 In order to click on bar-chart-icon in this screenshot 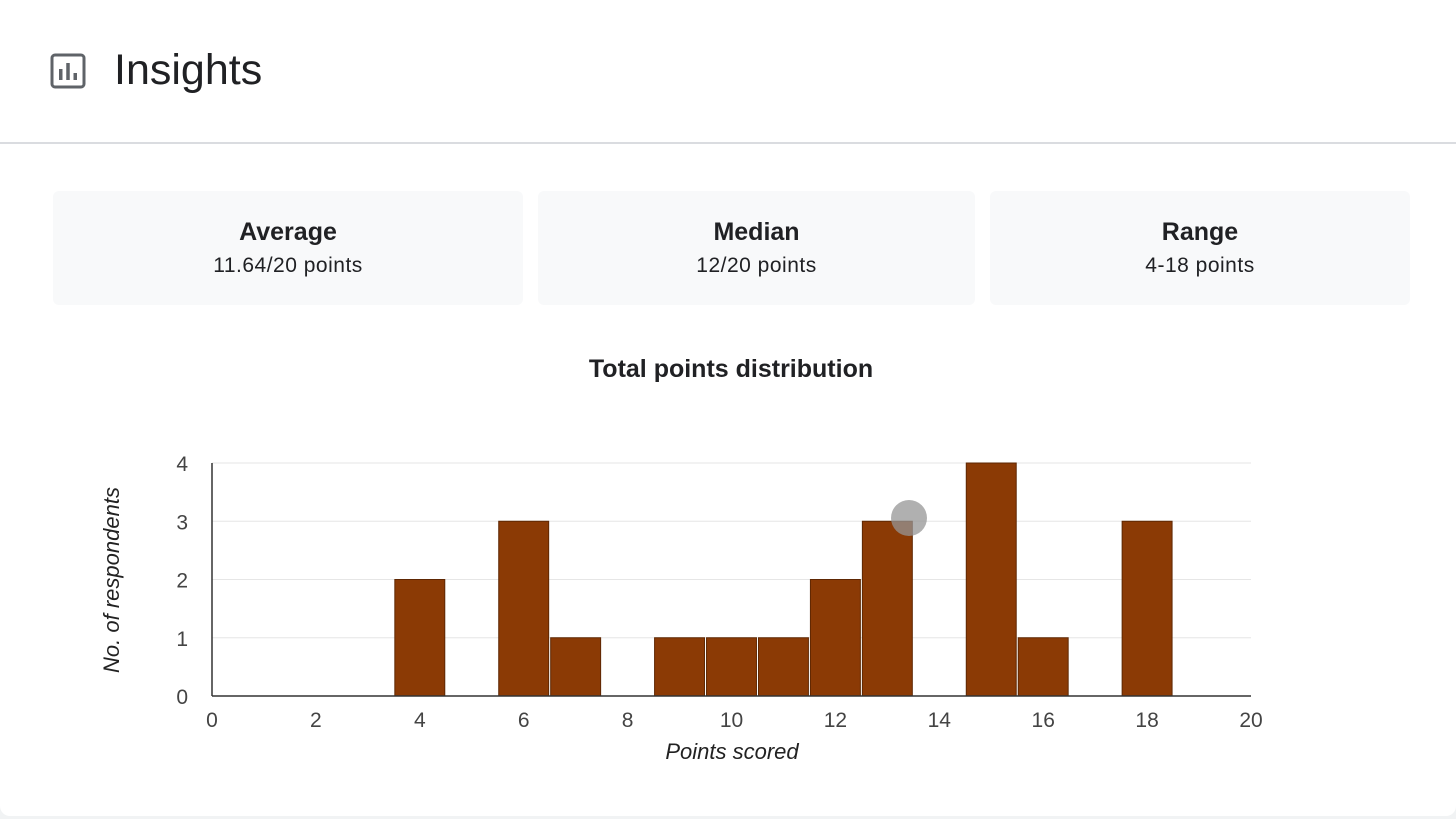, I will do `click(68, 71)`.